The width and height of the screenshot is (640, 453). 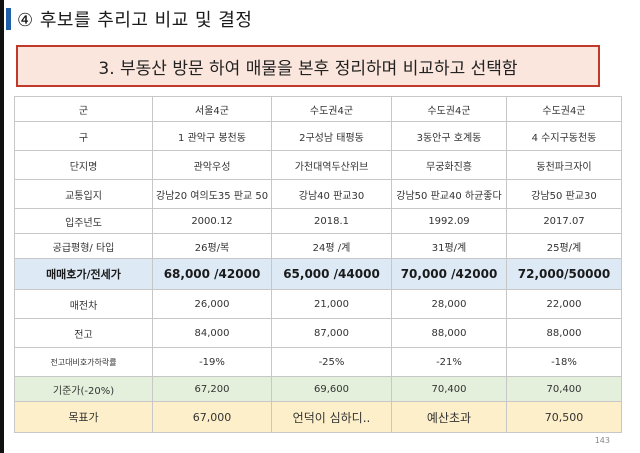 What do you see at coordinates (449, 165) in the screenshot?
I see `table-cell: 무궁화진흥` at bounding box center [449, 165].